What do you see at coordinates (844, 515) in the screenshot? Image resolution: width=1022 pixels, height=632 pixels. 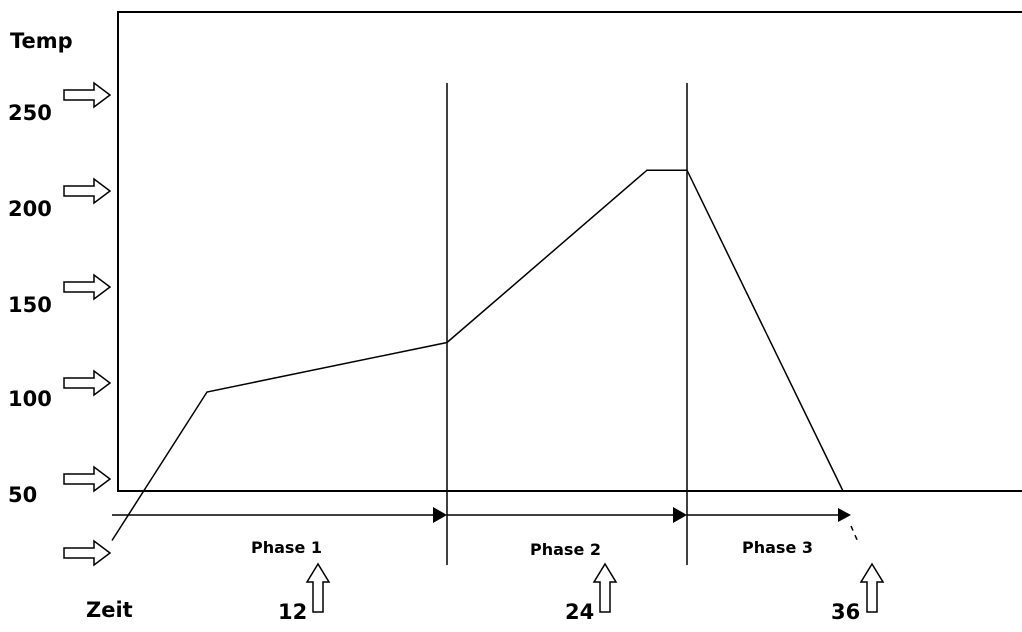 I see `phase-3-arrowhead` at bounding box center [844, 515].